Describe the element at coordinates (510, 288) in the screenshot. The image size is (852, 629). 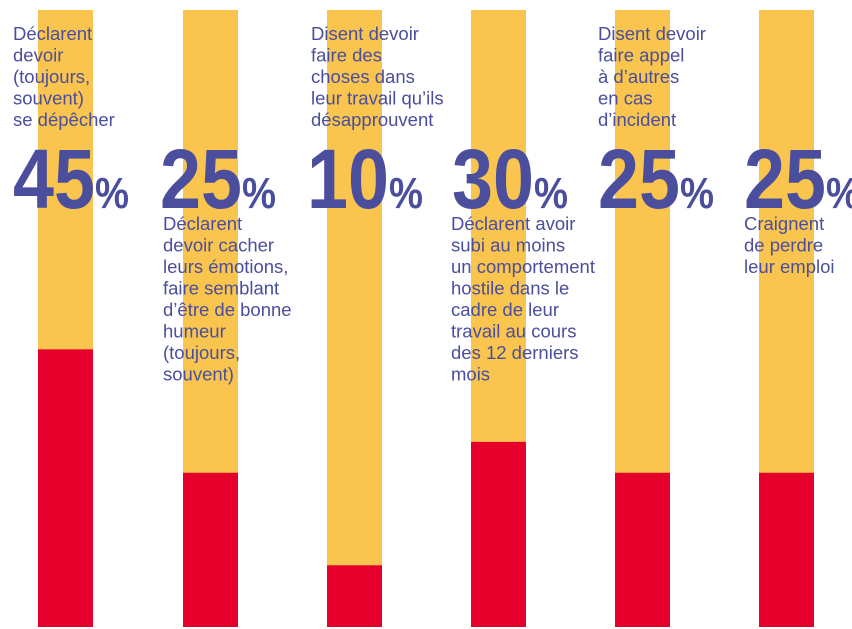
I see `category-label-line: hostile dans le` at that location.